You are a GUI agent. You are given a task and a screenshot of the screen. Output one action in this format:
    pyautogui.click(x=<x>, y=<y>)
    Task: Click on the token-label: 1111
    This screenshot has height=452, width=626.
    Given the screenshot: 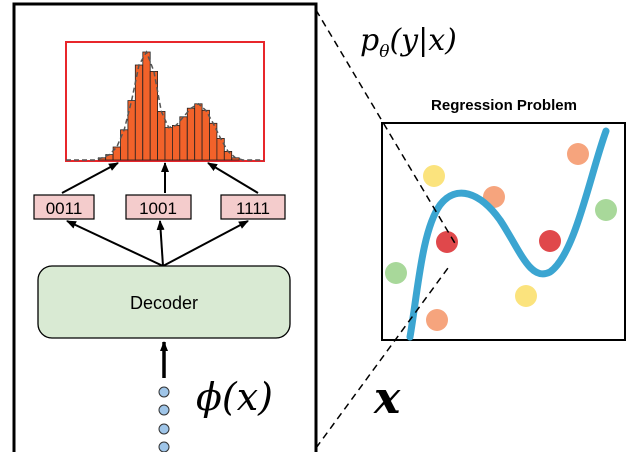 What is the action you would take?
    pyautogui.click(x=253, y=208)
    